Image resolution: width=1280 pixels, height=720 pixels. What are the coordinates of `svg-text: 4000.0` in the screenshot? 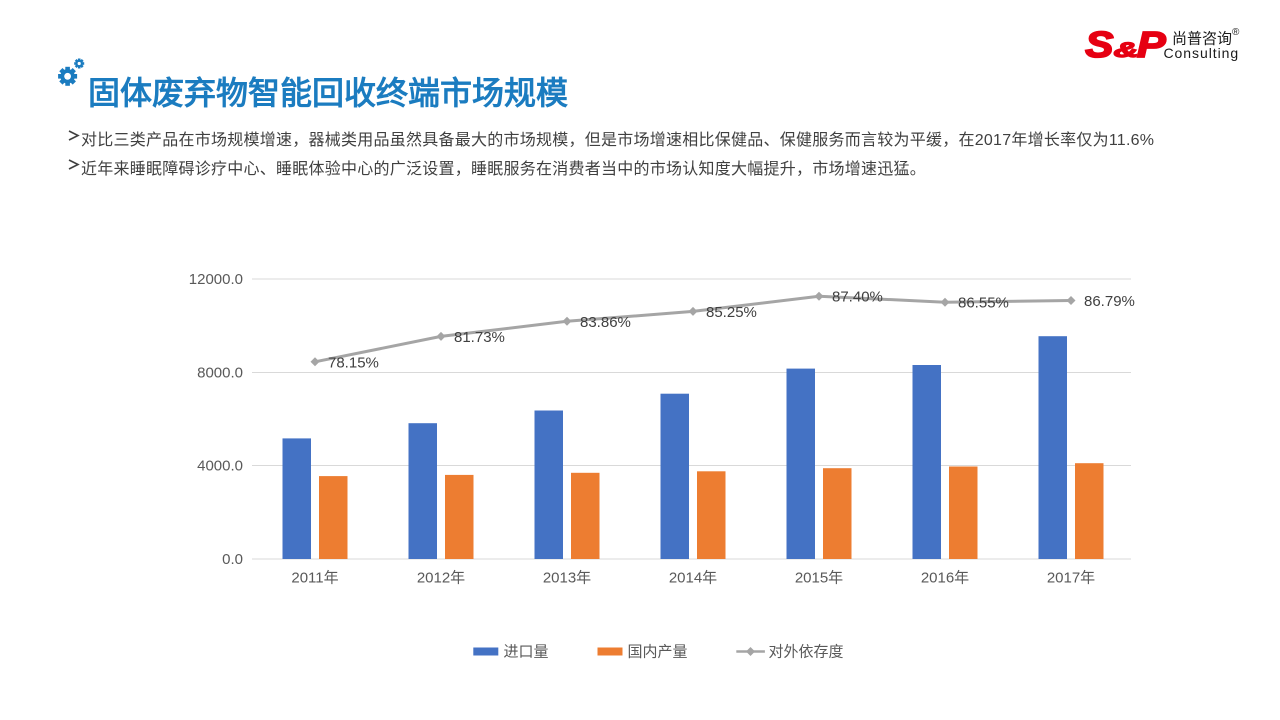 It's located at (220, 466).